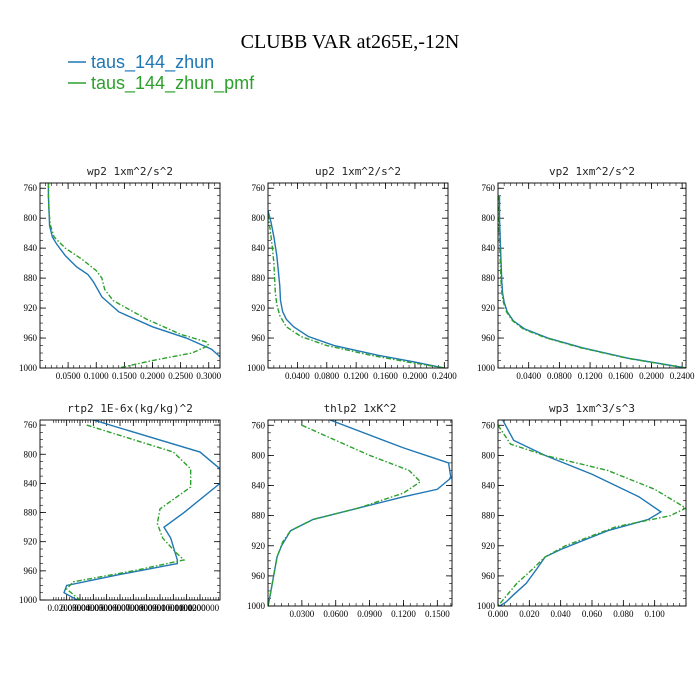 The width and height of the screenshot is (700, 700). I want to click on x-tick-label: 0.0700000, so click(133, 608).